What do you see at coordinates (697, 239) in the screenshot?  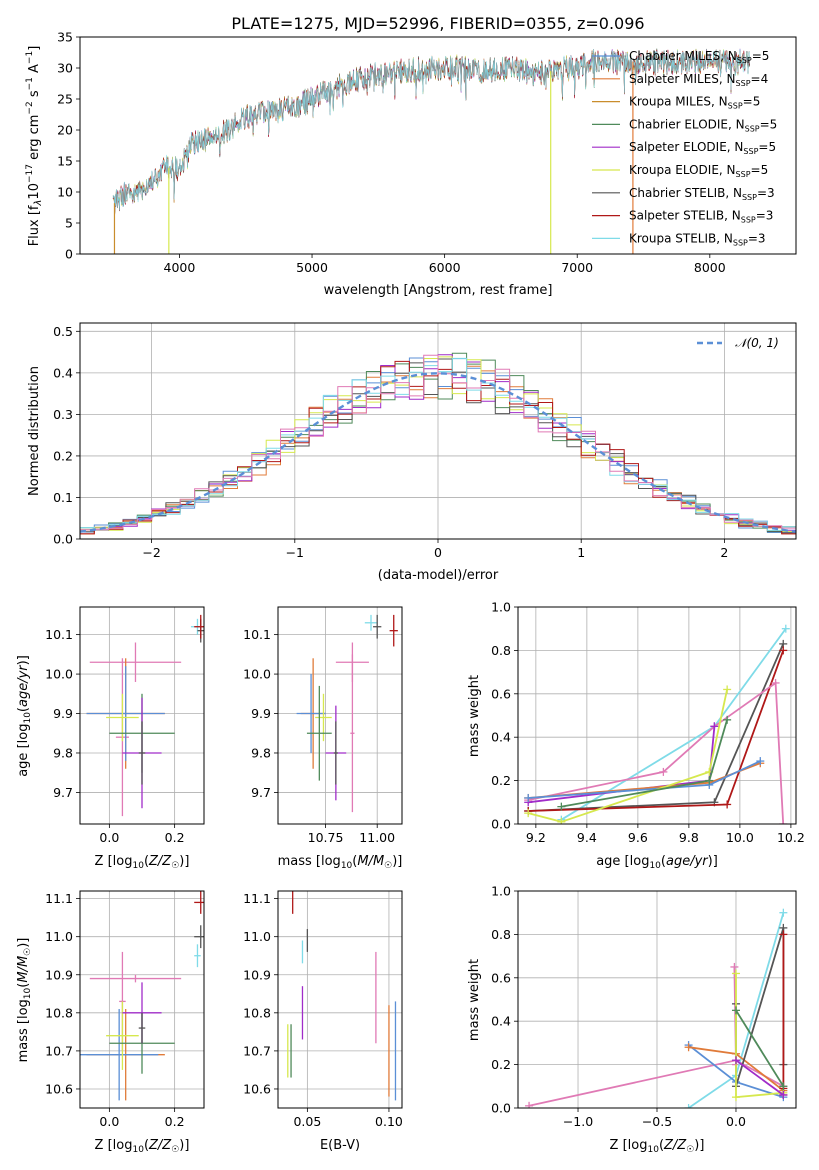 I see `legend-label: Kroupa STELIB, NSSP=3` at bounding box center [697, 239].